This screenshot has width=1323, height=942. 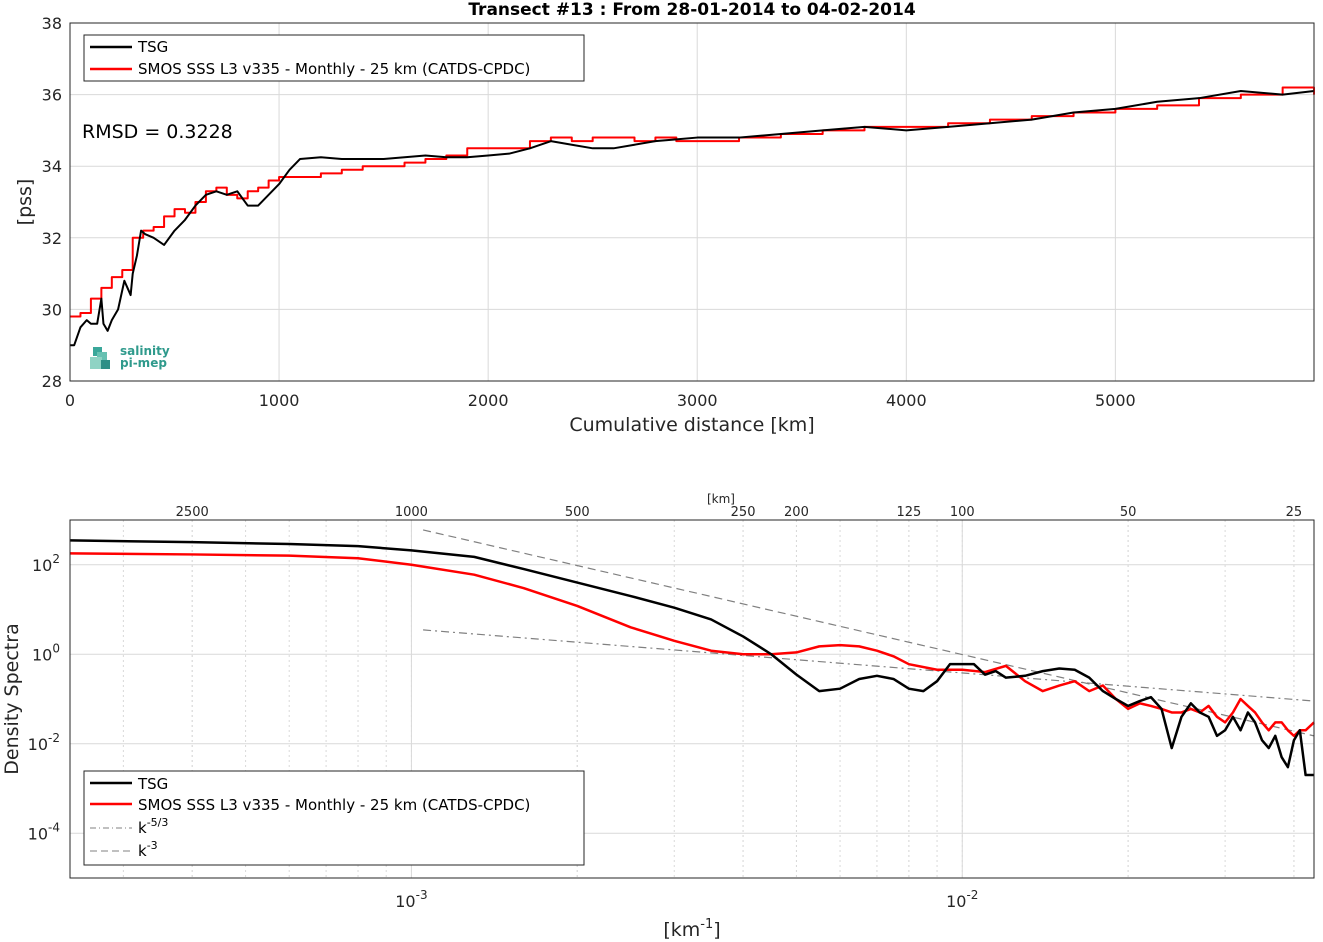 What do you see at coordinates (12, 698) in the screenshot?
I see `bottom-y-axis-label: Density Spectra` at bounding box center [12, 698].